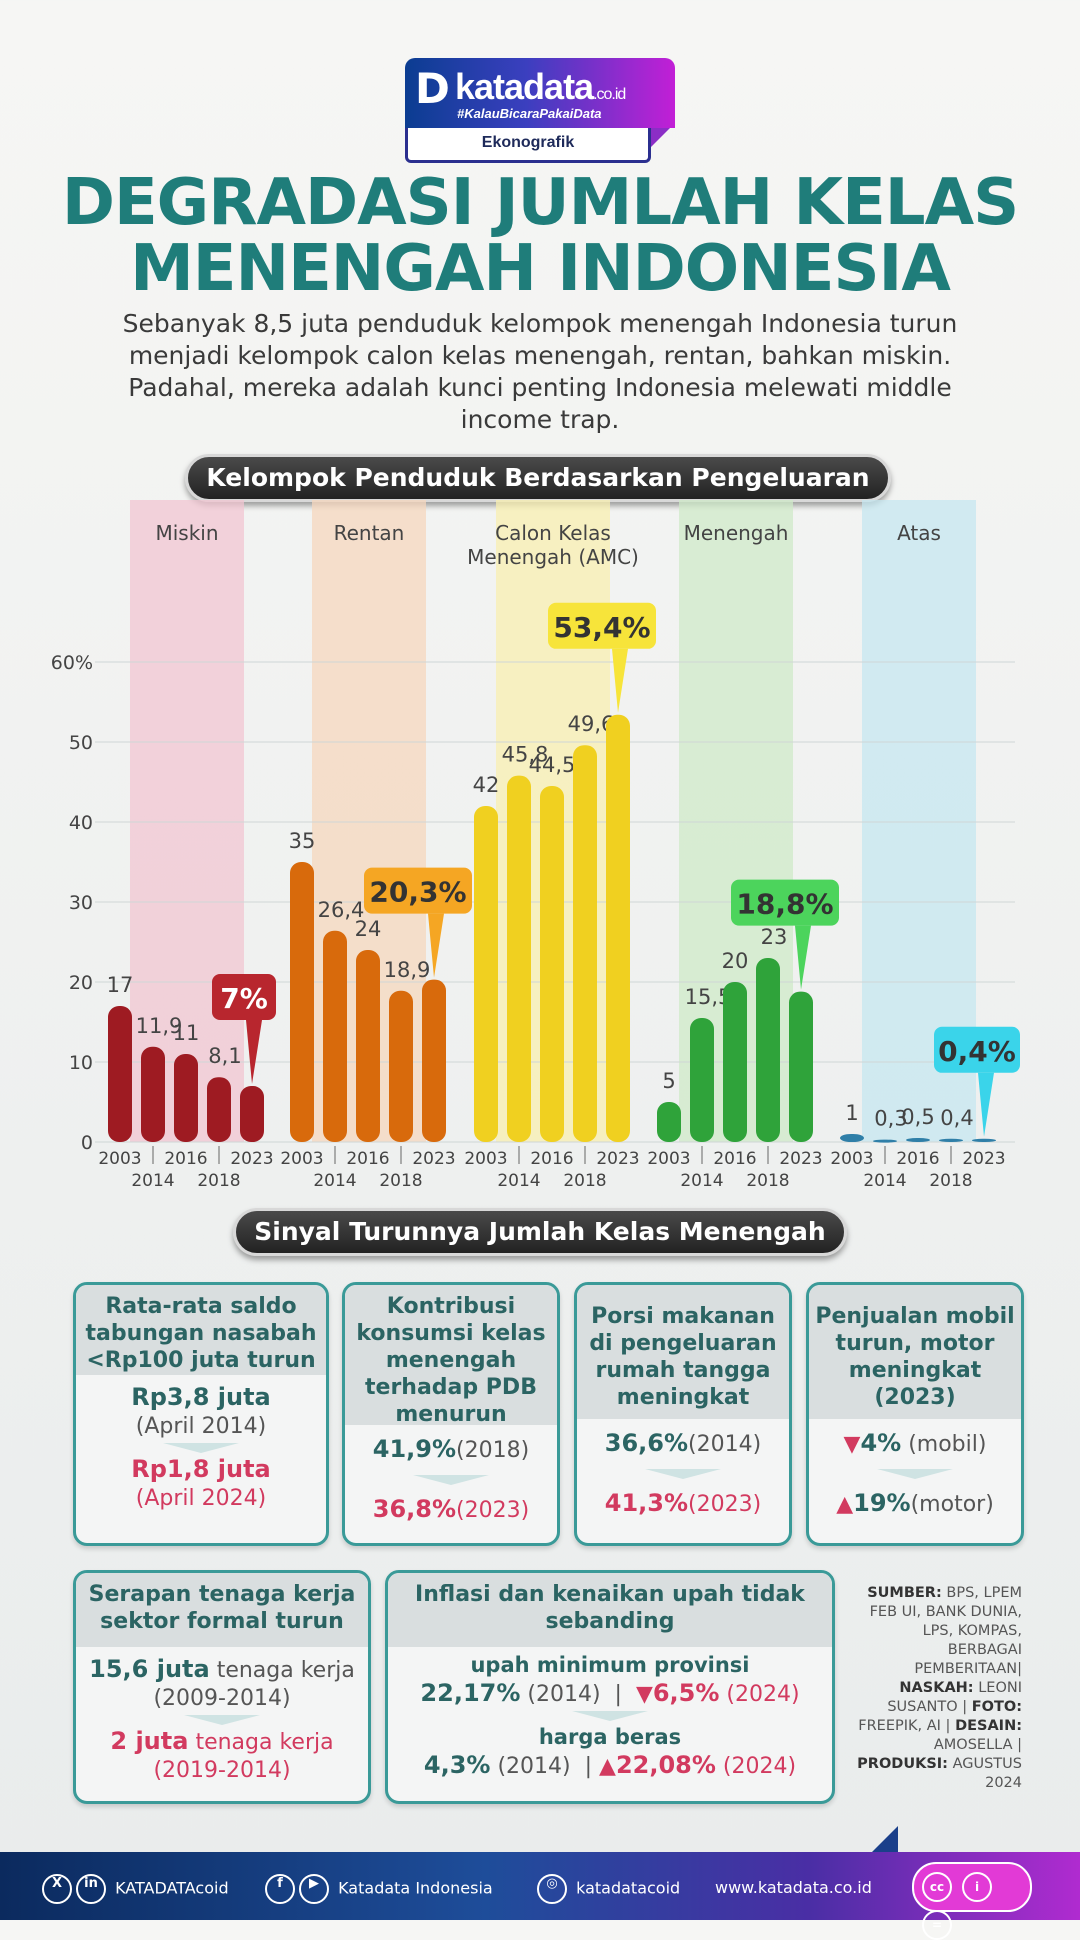 This screenshot has width=1080, height=1940. What do you see at coordinates (552, 1889) in the screenshot?
I see `instagram-icon: ◎` at bounding box center [552, 1889].